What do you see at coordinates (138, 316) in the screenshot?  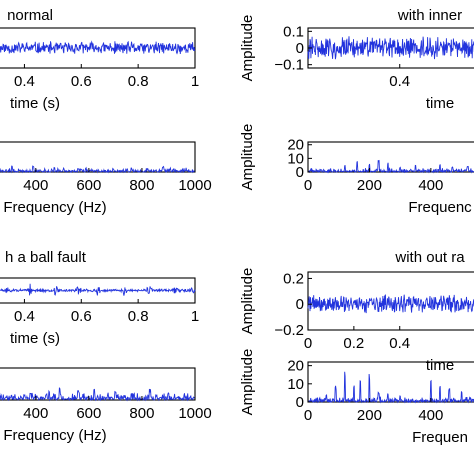 I see `plot-4-xtick-label: 0.8` at bounding box center [138, 316].